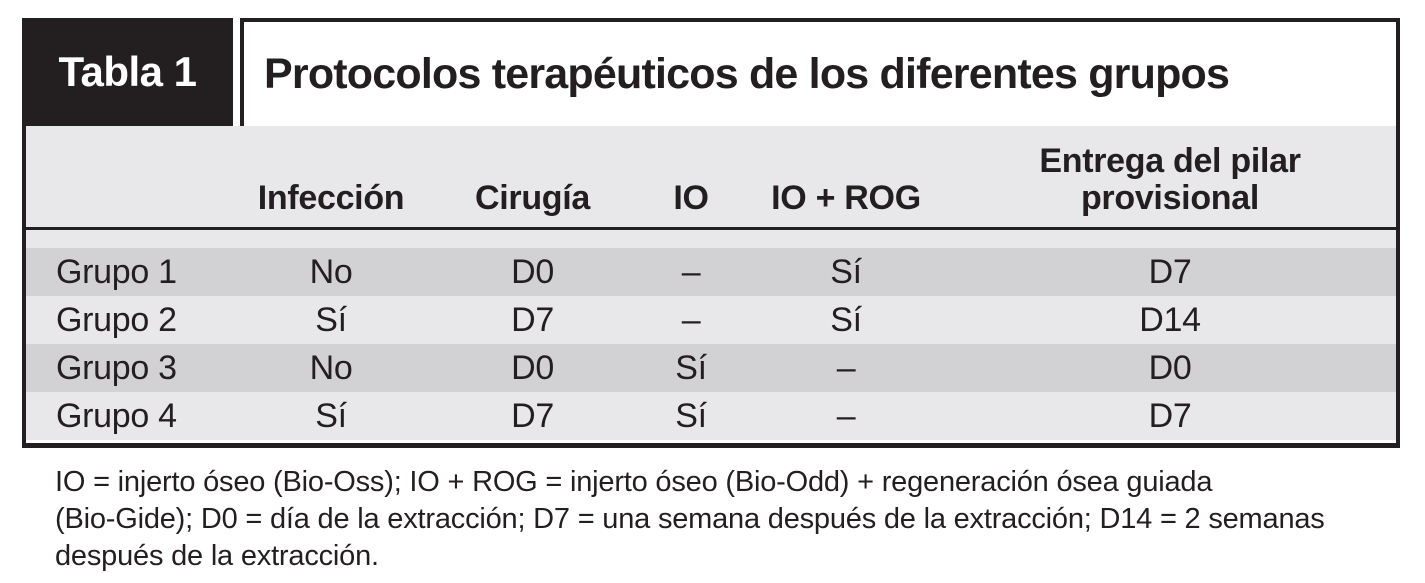 This screenshot has width=1425, height=583. Describe the element at coordinates (532, 198) in the screenshot. I see `column-header-cirugia: Cirugía` at that location.